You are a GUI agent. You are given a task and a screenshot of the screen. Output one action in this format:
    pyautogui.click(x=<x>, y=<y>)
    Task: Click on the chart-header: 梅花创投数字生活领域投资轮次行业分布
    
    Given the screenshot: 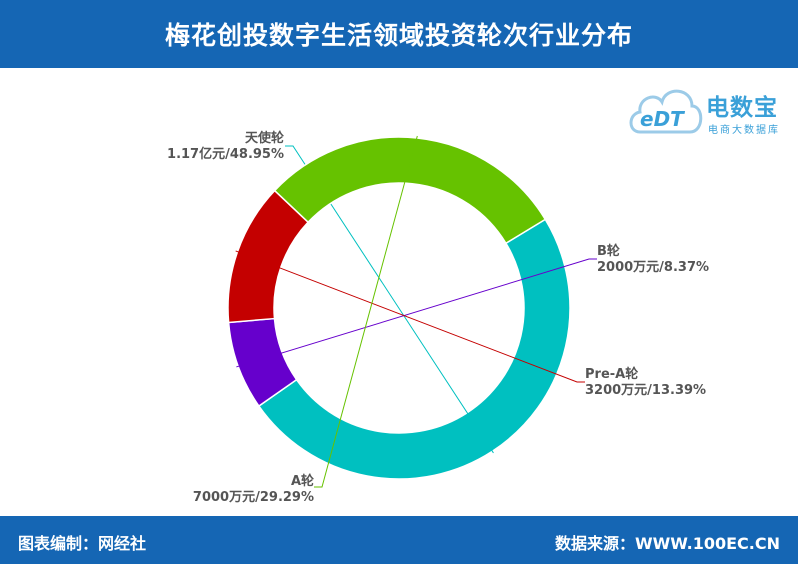 What is the action you would take?
    pyautogui.click(x=399, y=34)
    